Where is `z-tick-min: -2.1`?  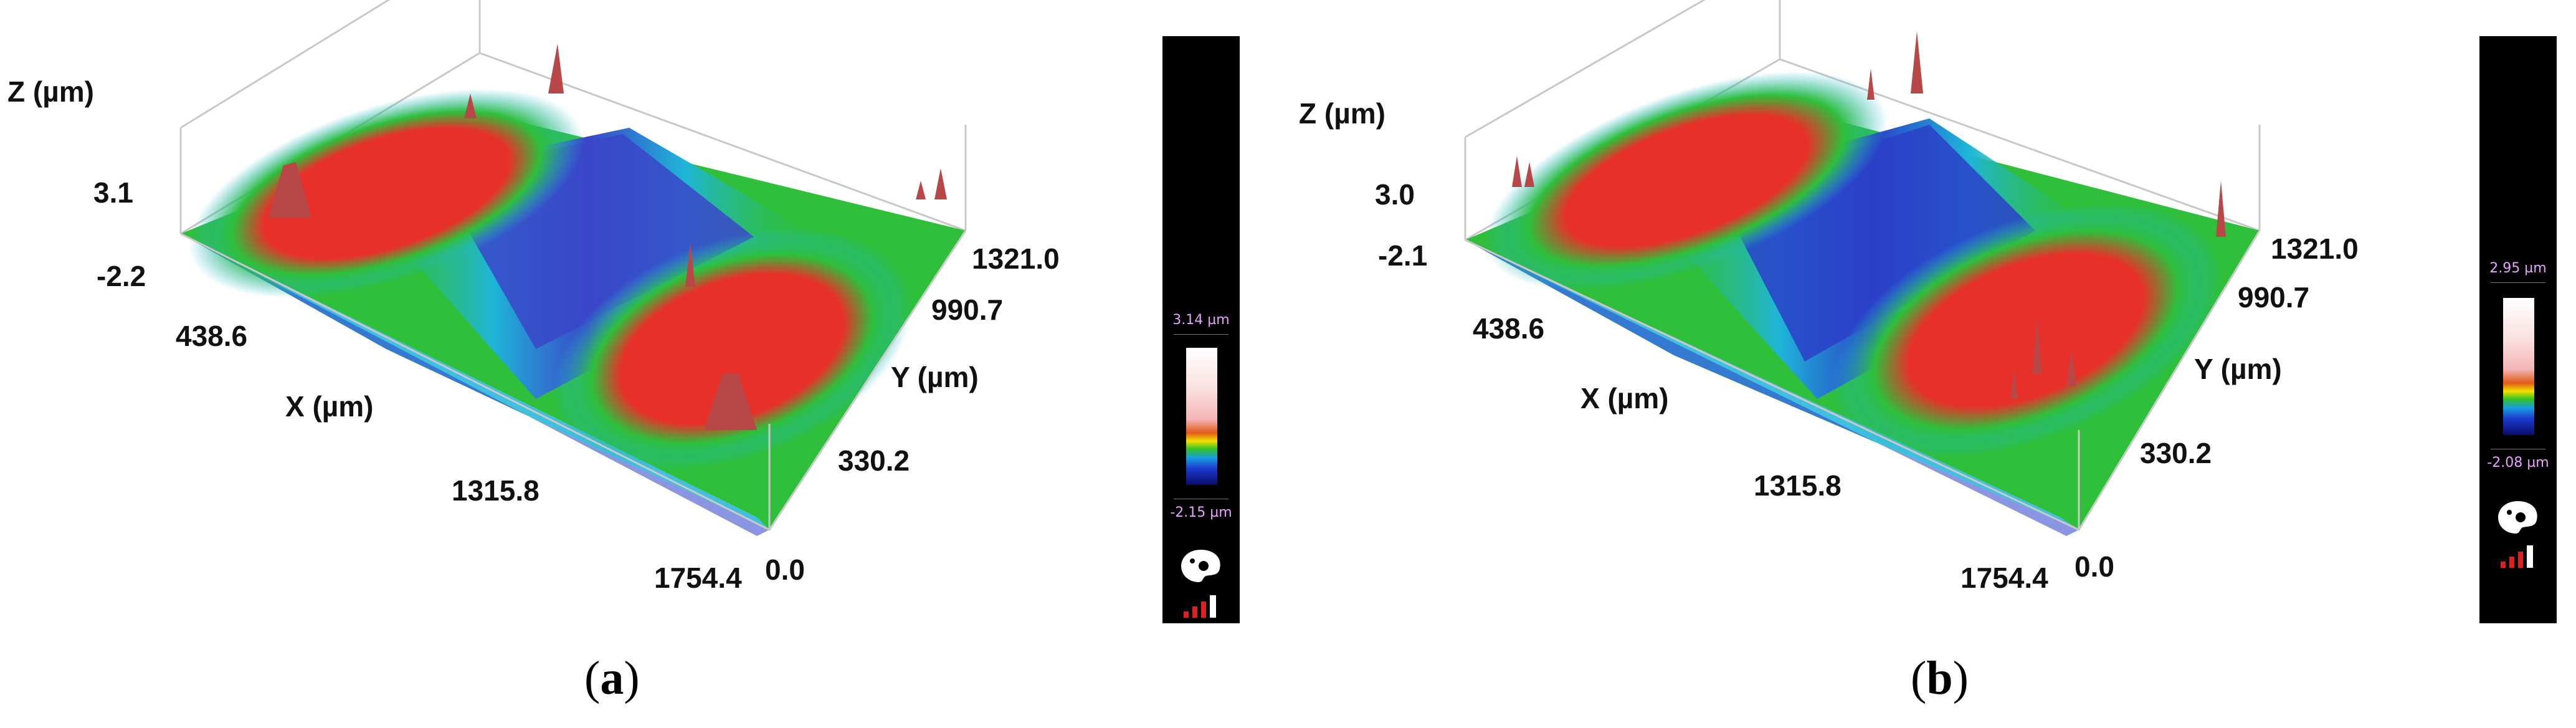
z-tick-min: -2.1 is located at coordinates (1403, 256).